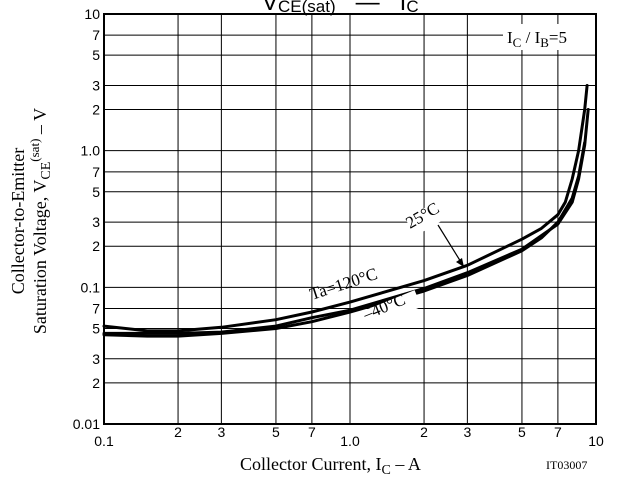 This screenshot has height=480, width=621. I want to click on x-tick-label: 10, so click(596, 441).